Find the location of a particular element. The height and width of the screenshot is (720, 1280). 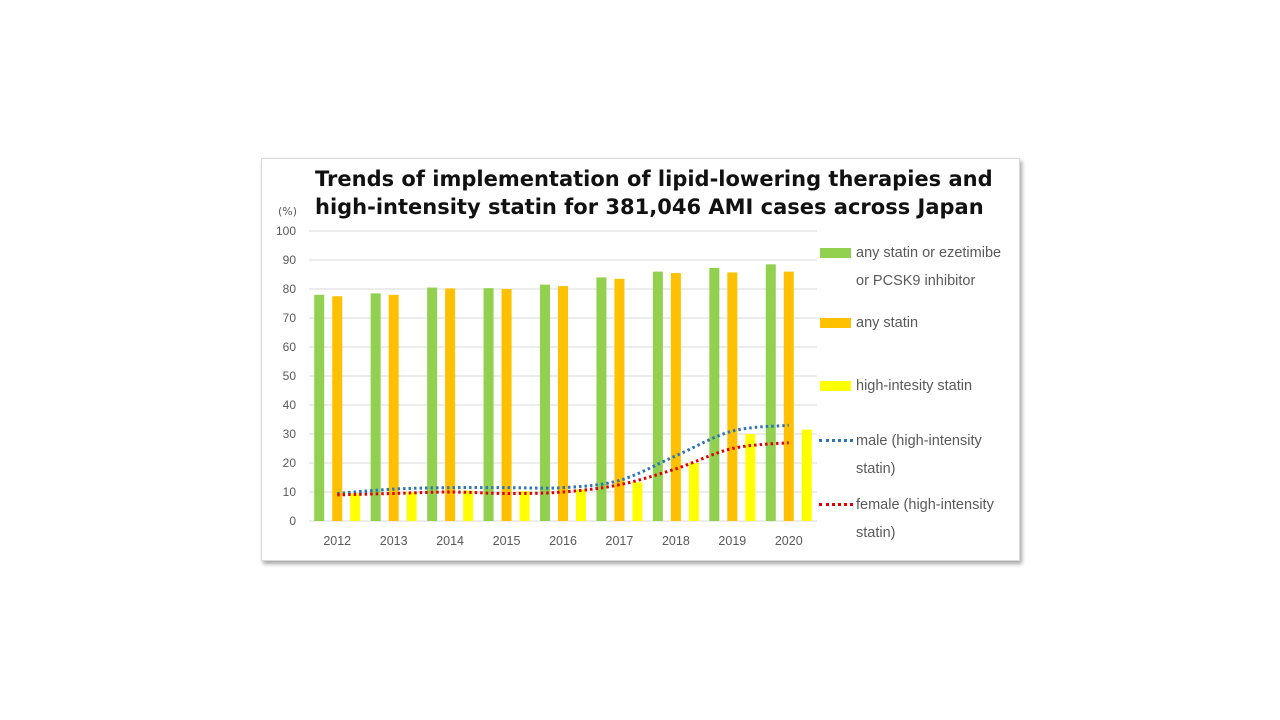

bar-92d050-2017 is located at coordinates (601, 399).